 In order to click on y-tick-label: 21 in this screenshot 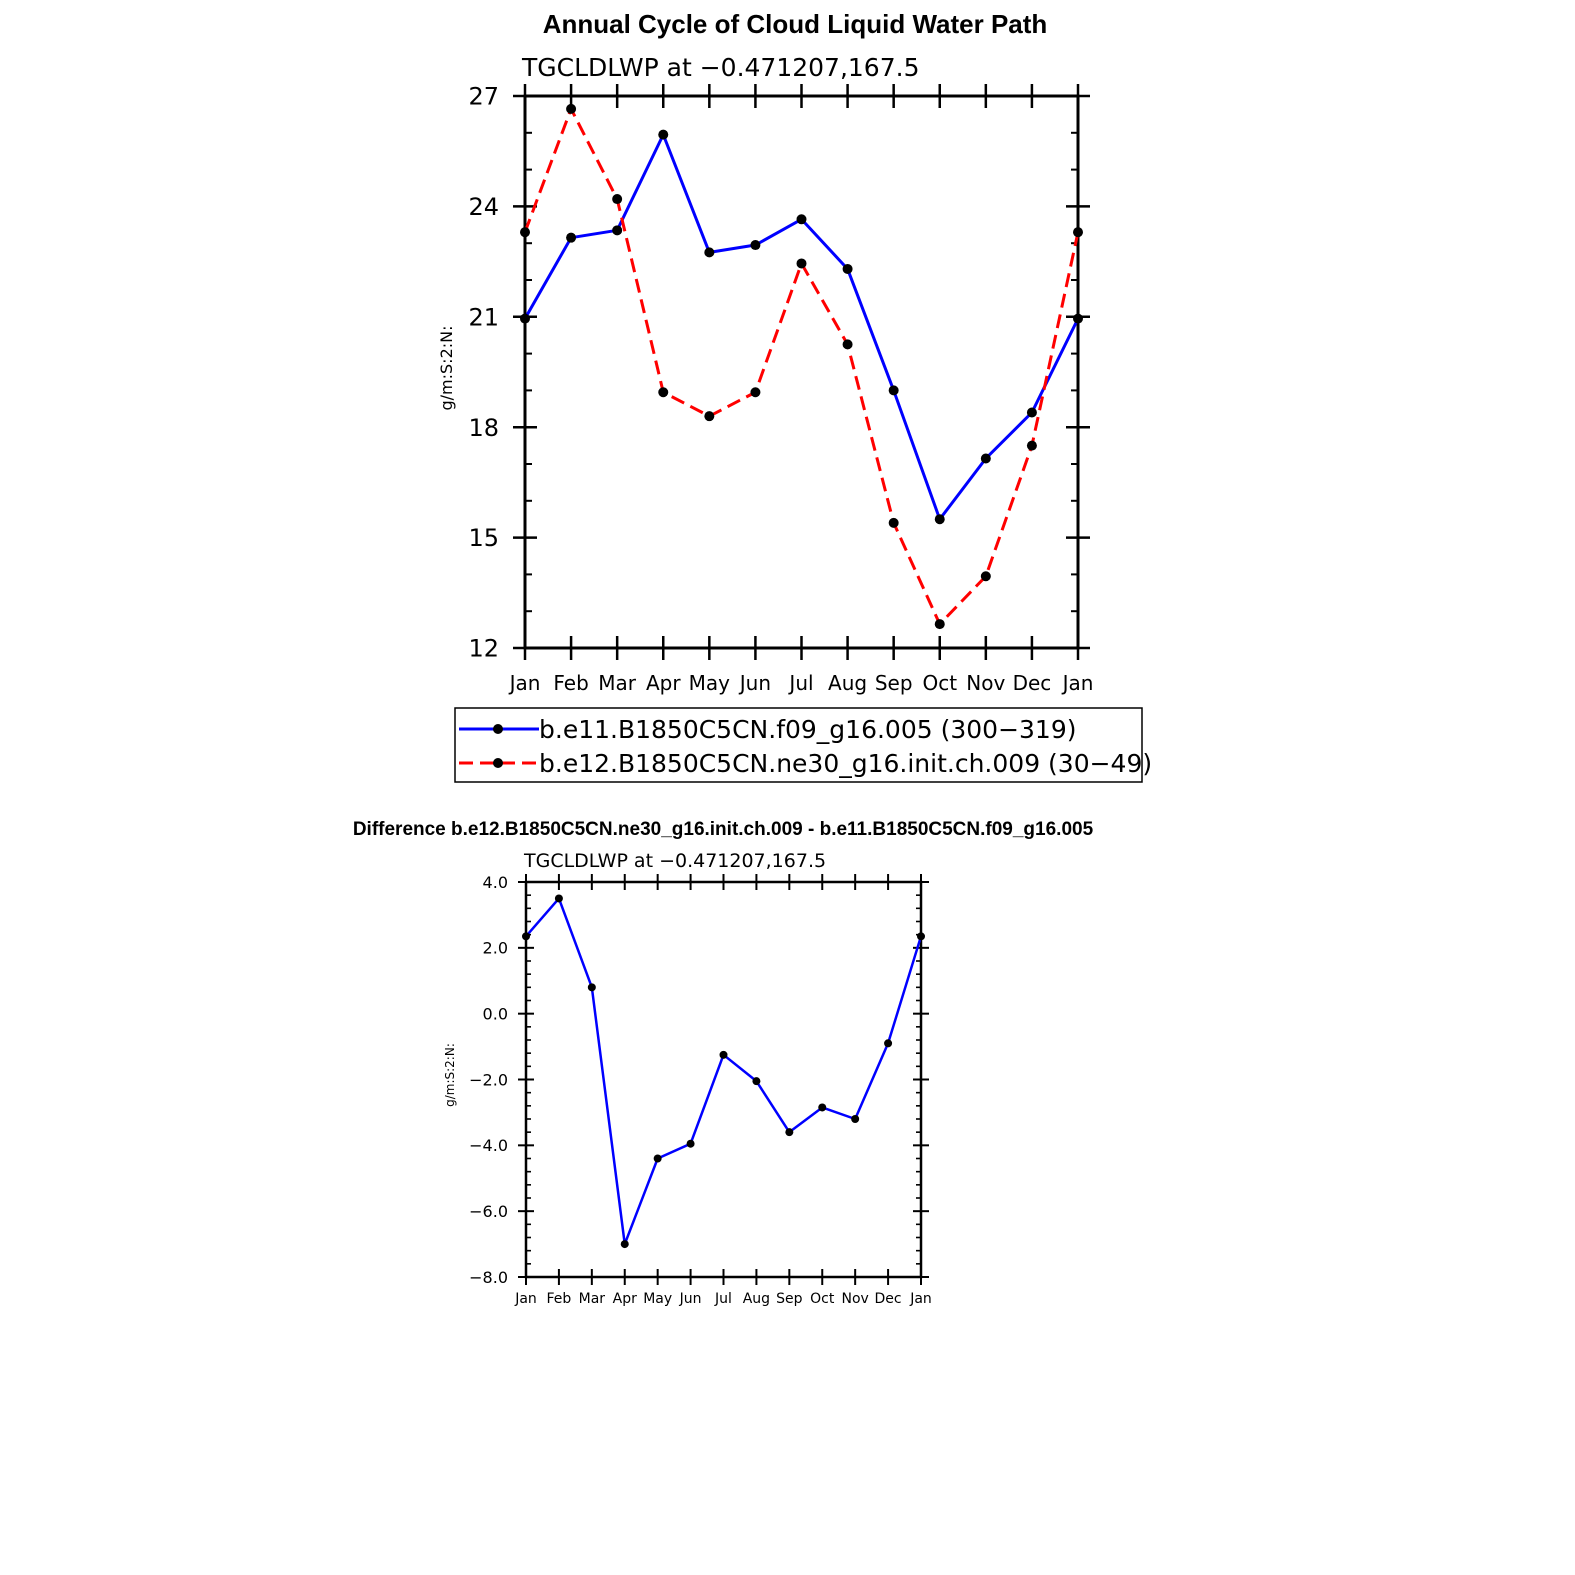, I will do `click(483, 317)`.